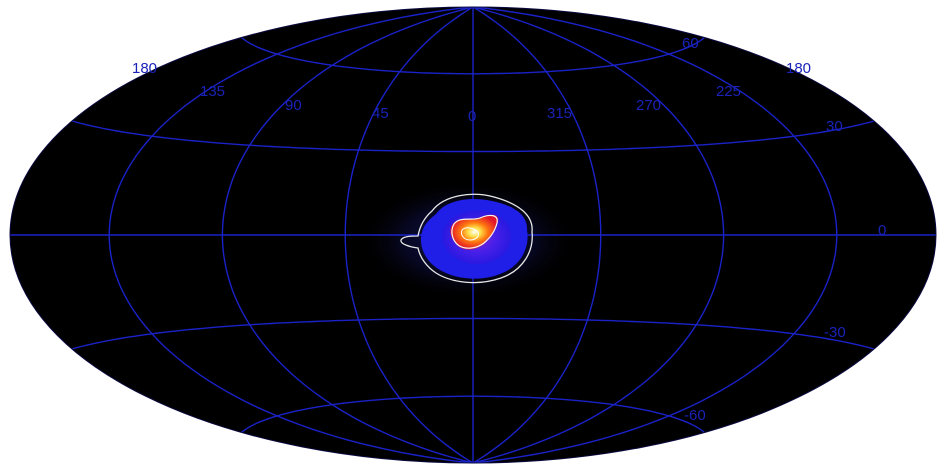  Describe the element at coordinates (559, 113) in the screenshot. I see `lon-label-315: 315` at that location.